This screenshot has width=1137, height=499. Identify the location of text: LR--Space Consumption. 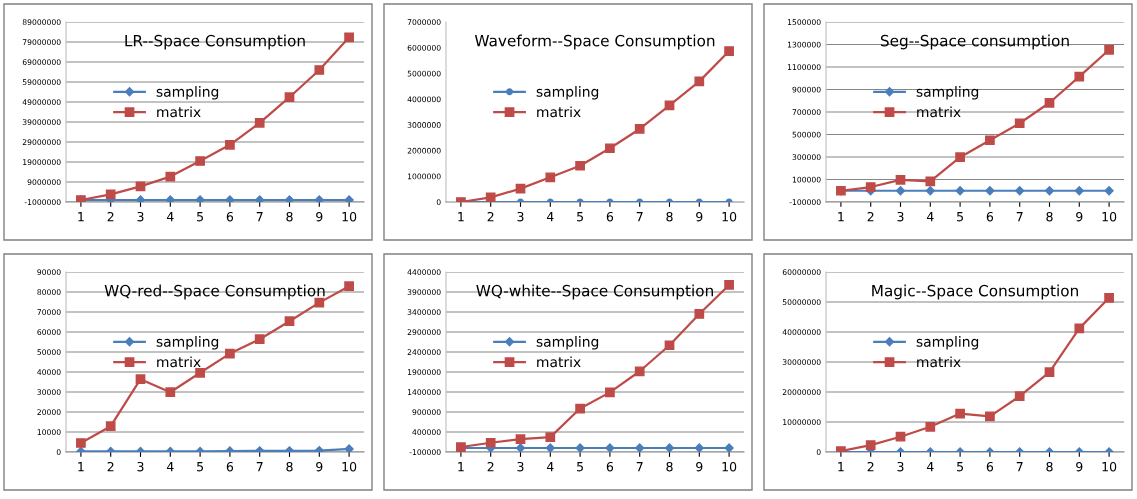
(215, 42).